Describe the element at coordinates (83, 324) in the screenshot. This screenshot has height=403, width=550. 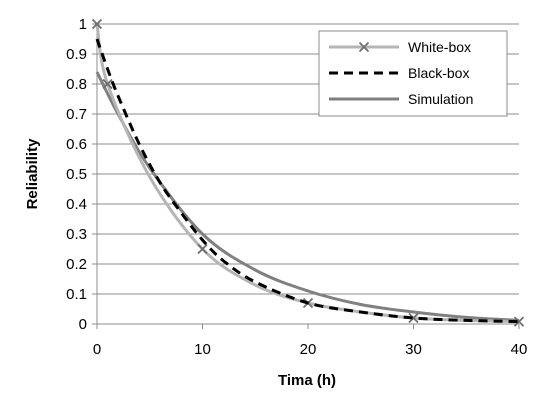
I see `y-tick-label: 0` at that location.